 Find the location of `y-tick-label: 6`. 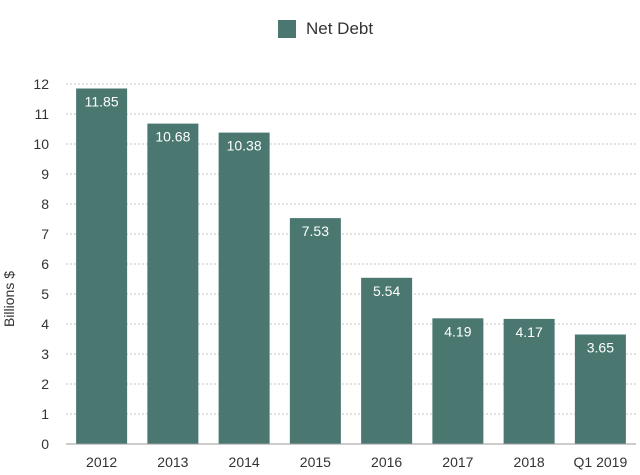

y-tick-label: 6 is located at coordinates (45, 264).